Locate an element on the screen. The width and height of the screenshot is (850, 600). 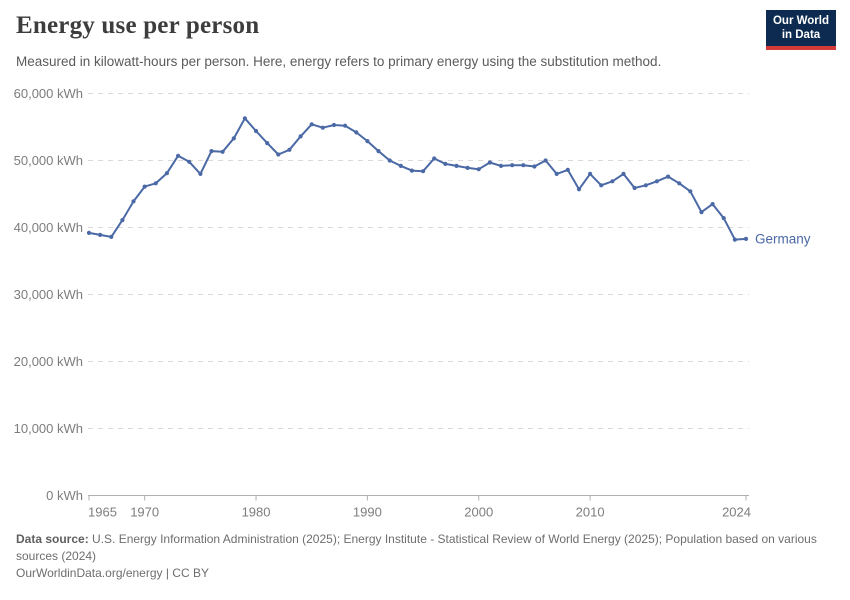
owid-logo: Our World in Data is located at coordinates (801, 30).